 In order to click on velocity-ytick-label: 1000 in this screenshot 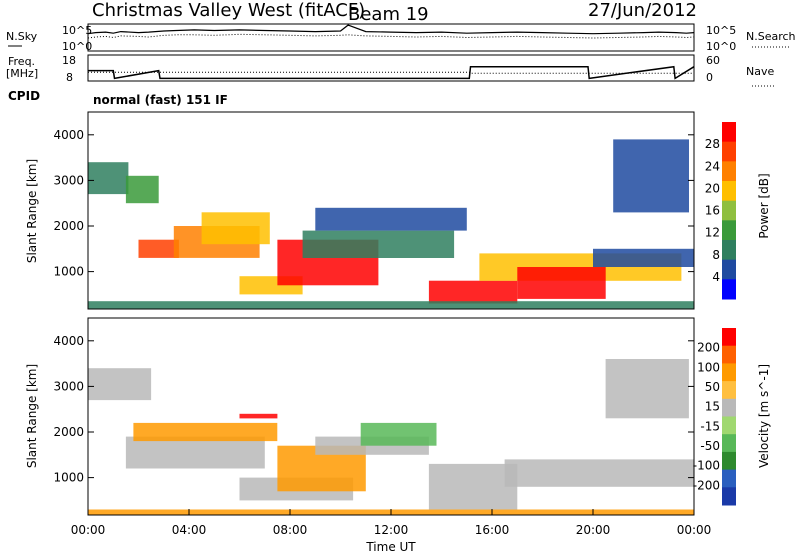, I will do `click(68, 478)`.